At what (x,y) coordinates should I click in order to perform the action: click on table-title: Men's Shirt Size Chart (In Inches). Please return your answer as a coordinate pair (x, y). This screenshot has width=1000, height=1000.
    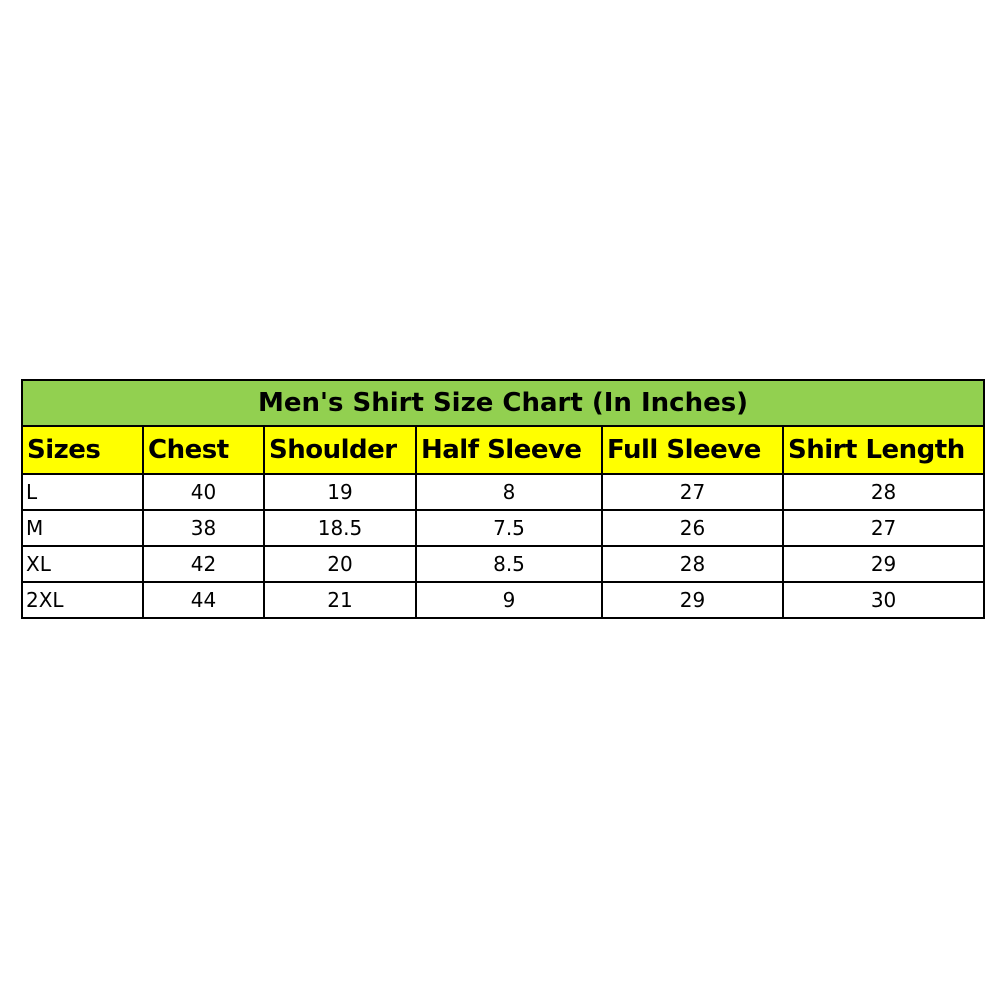
    Looking at the image, I should click on (503, 403).